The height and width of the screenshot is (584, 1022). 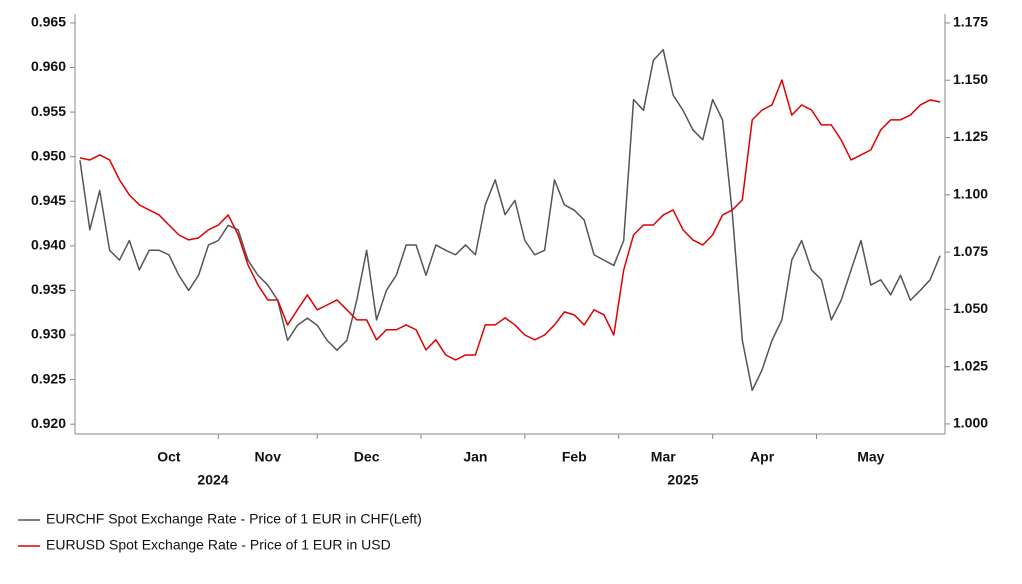 I want to click on x-tick-label: Apr, so click(x=762, y=457).